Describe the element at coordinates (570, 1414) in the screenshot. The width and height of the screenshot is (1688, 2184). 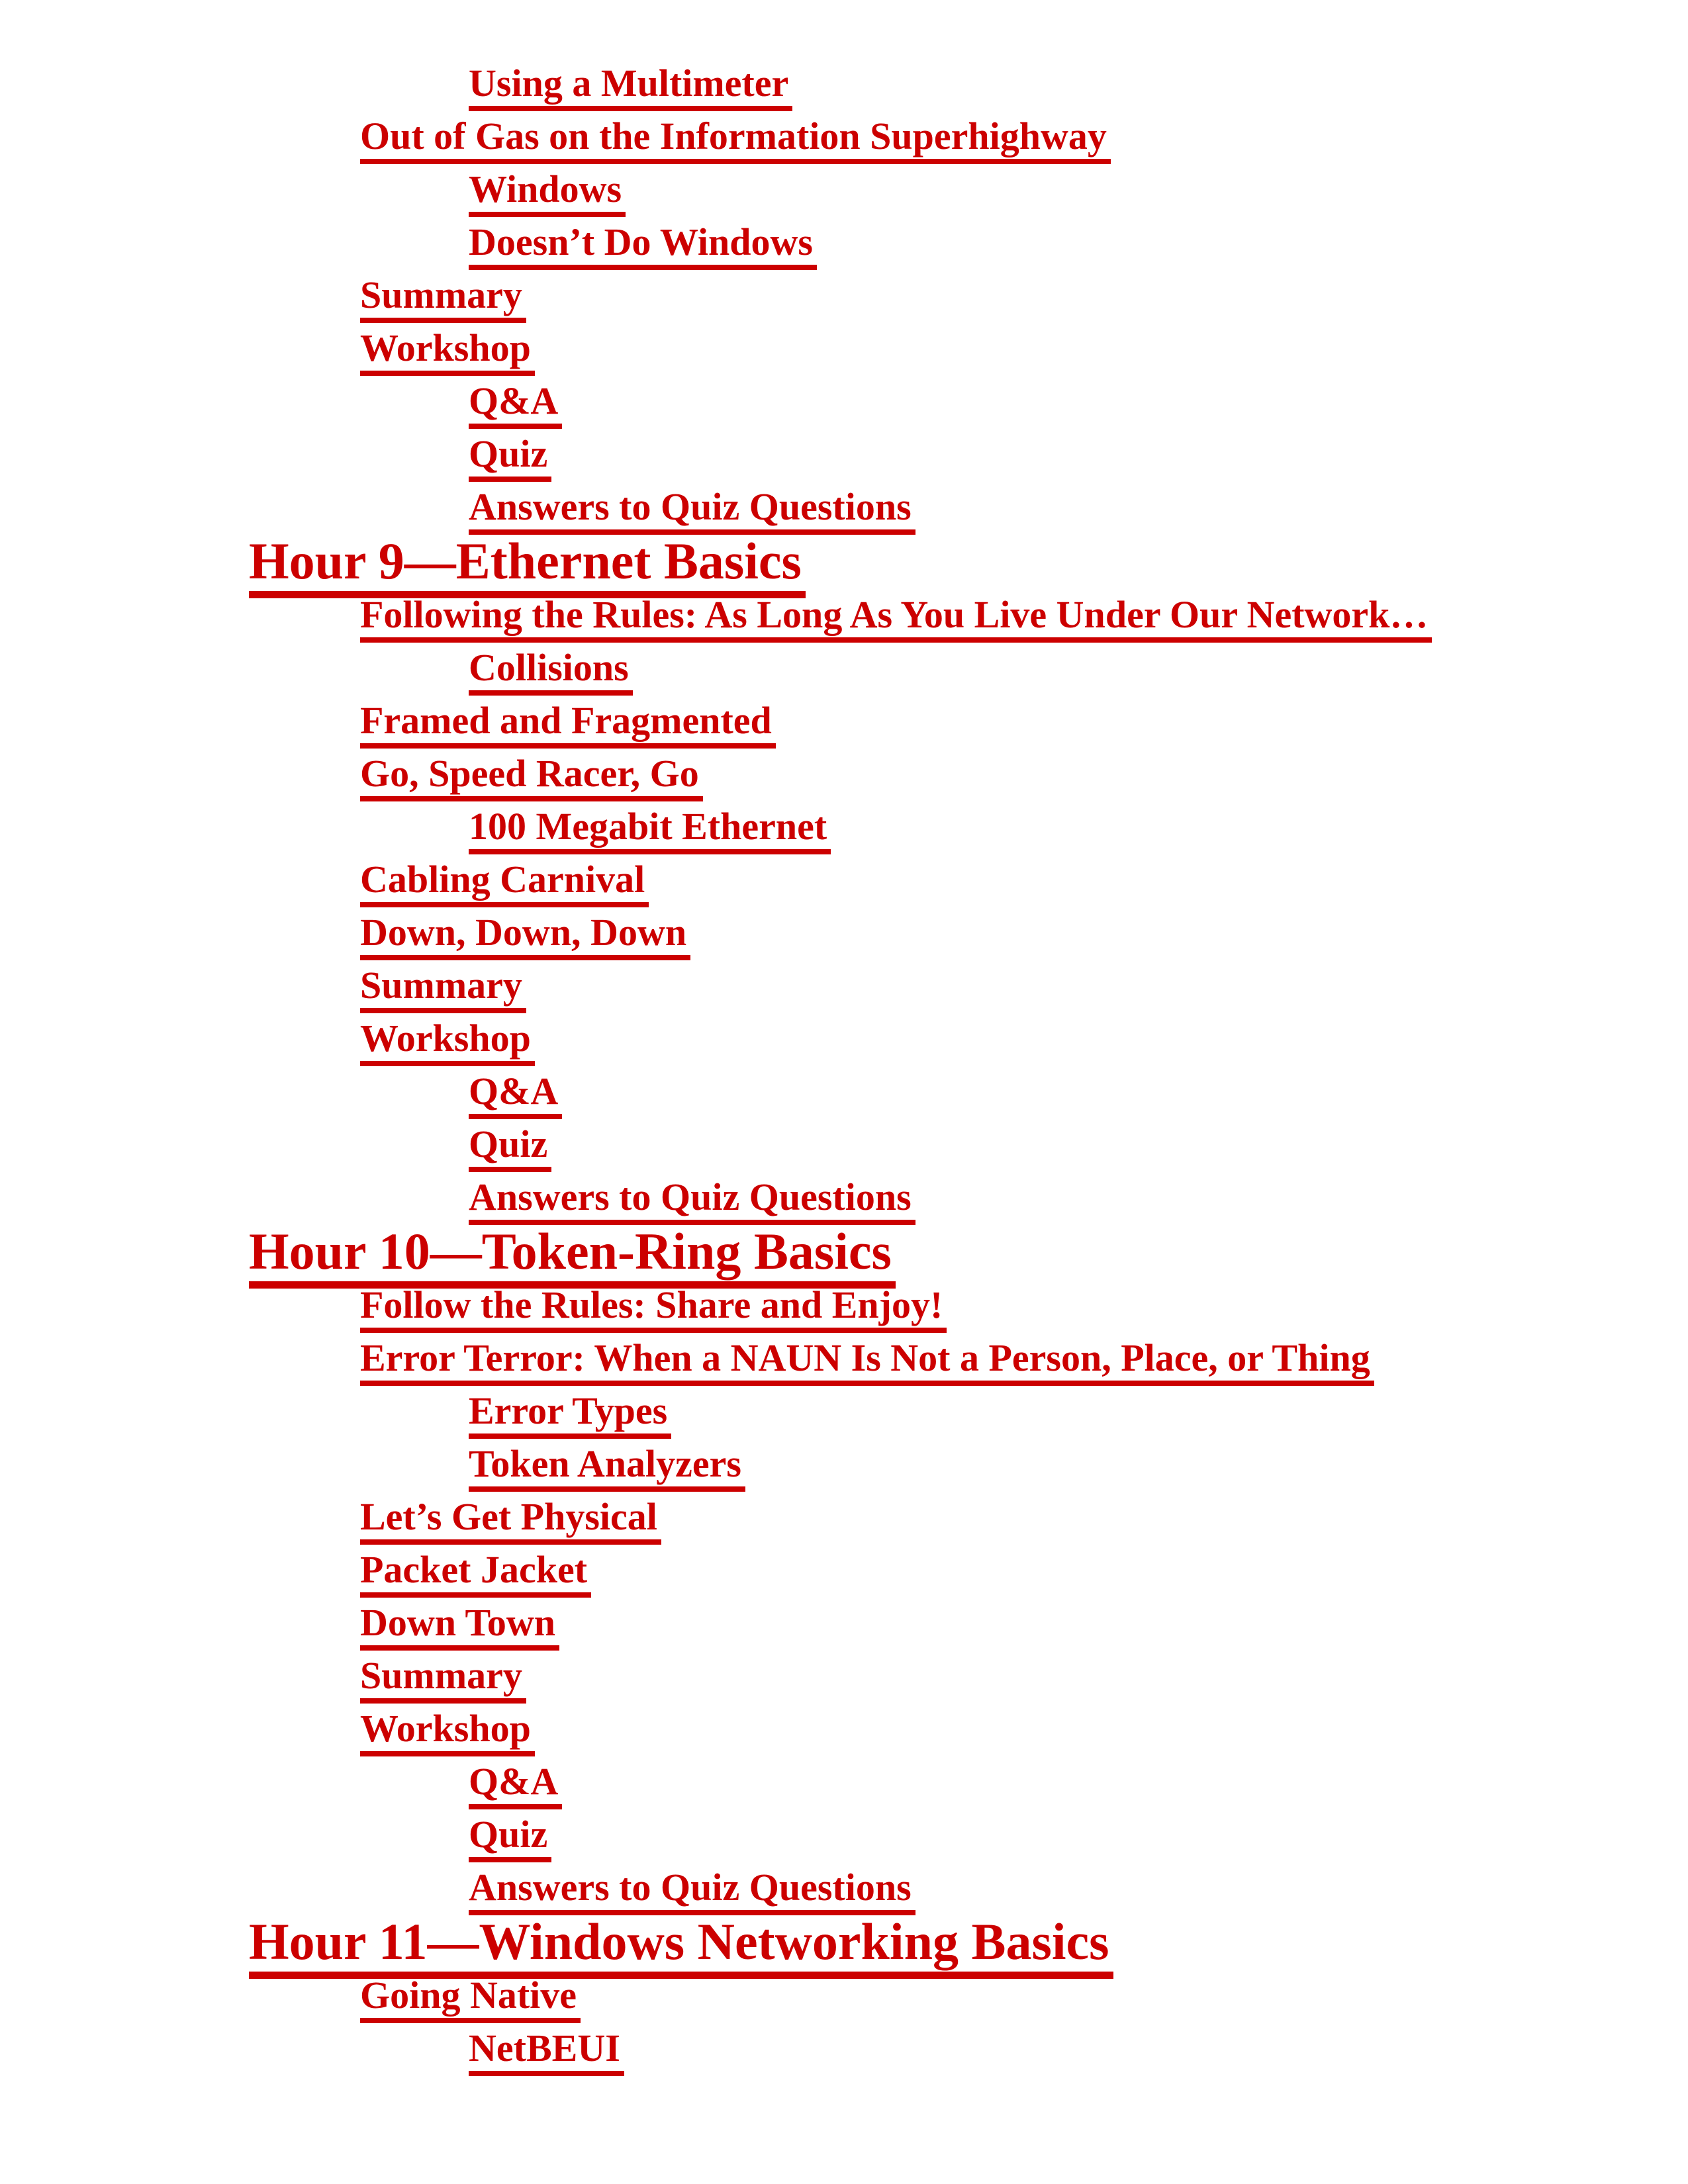
I see `toc-entry-link: Error Types` at that location.